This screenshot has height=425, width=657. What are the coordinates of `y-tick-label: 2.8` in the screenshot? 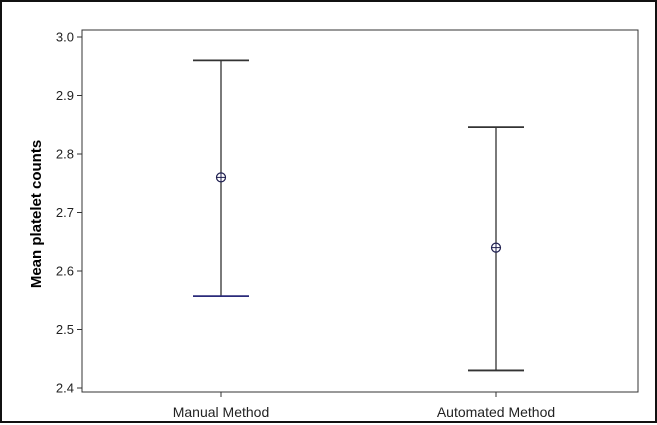 It's located at (65, 154).